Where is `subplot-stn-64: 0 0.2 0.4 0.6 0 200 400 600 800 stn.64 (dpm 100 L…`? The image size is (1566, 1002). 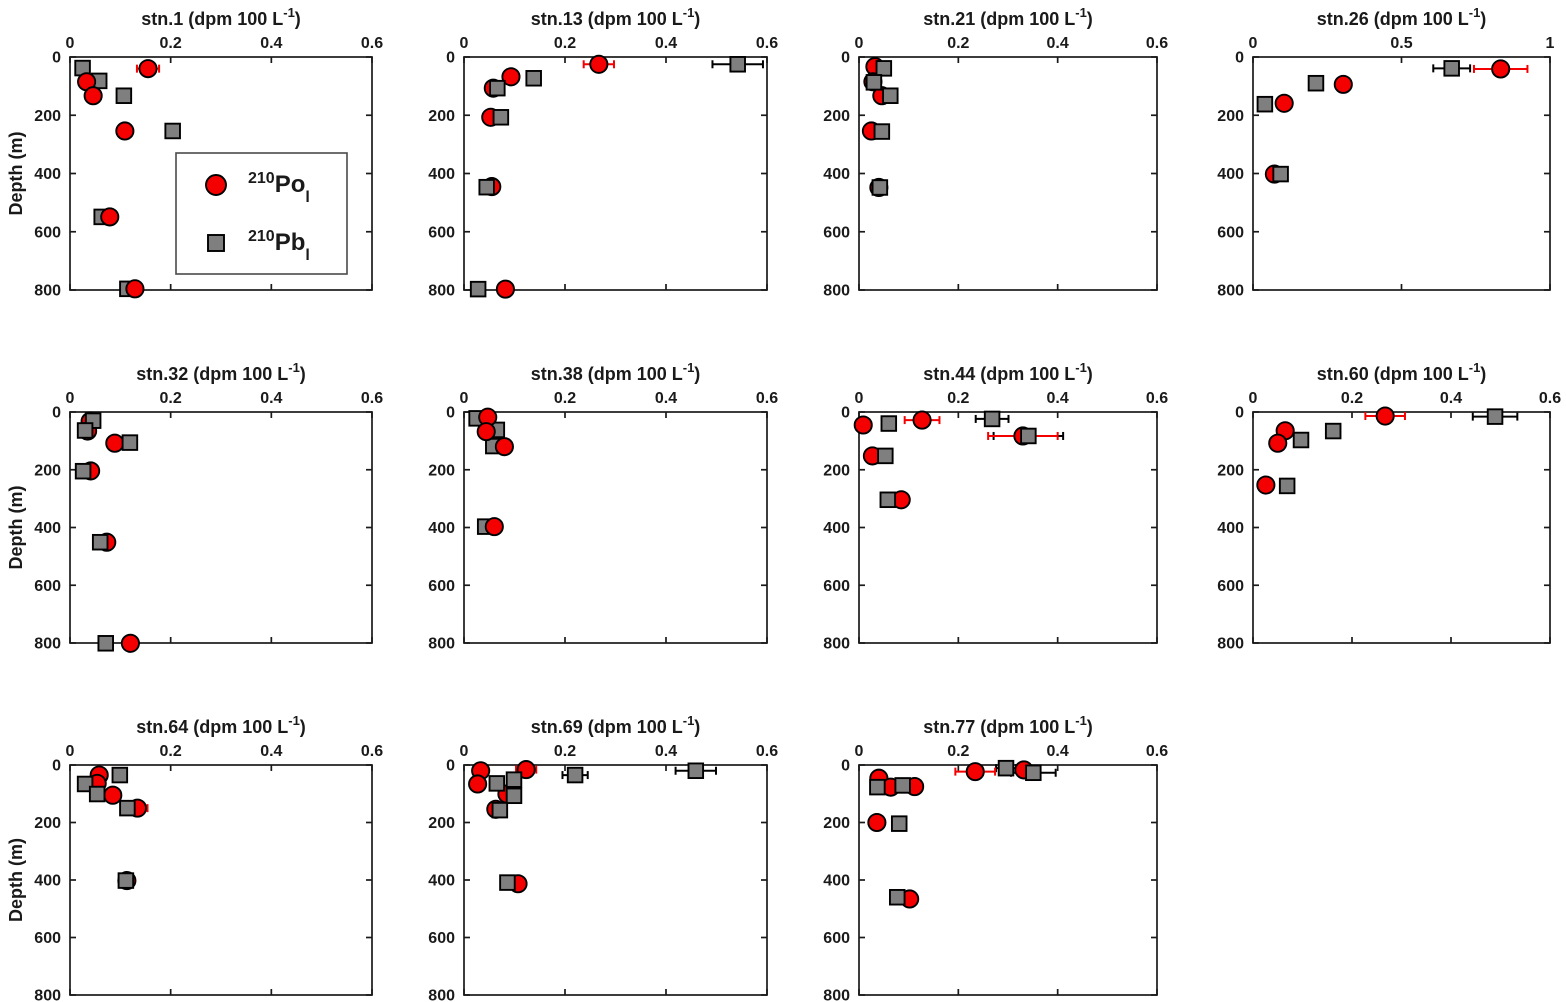
subplot-stn-64: 0 0.2 0.4 0.6 0 200 400 600 800 stn.64 (dpm 100 L… is located at coordinates (208, 857).